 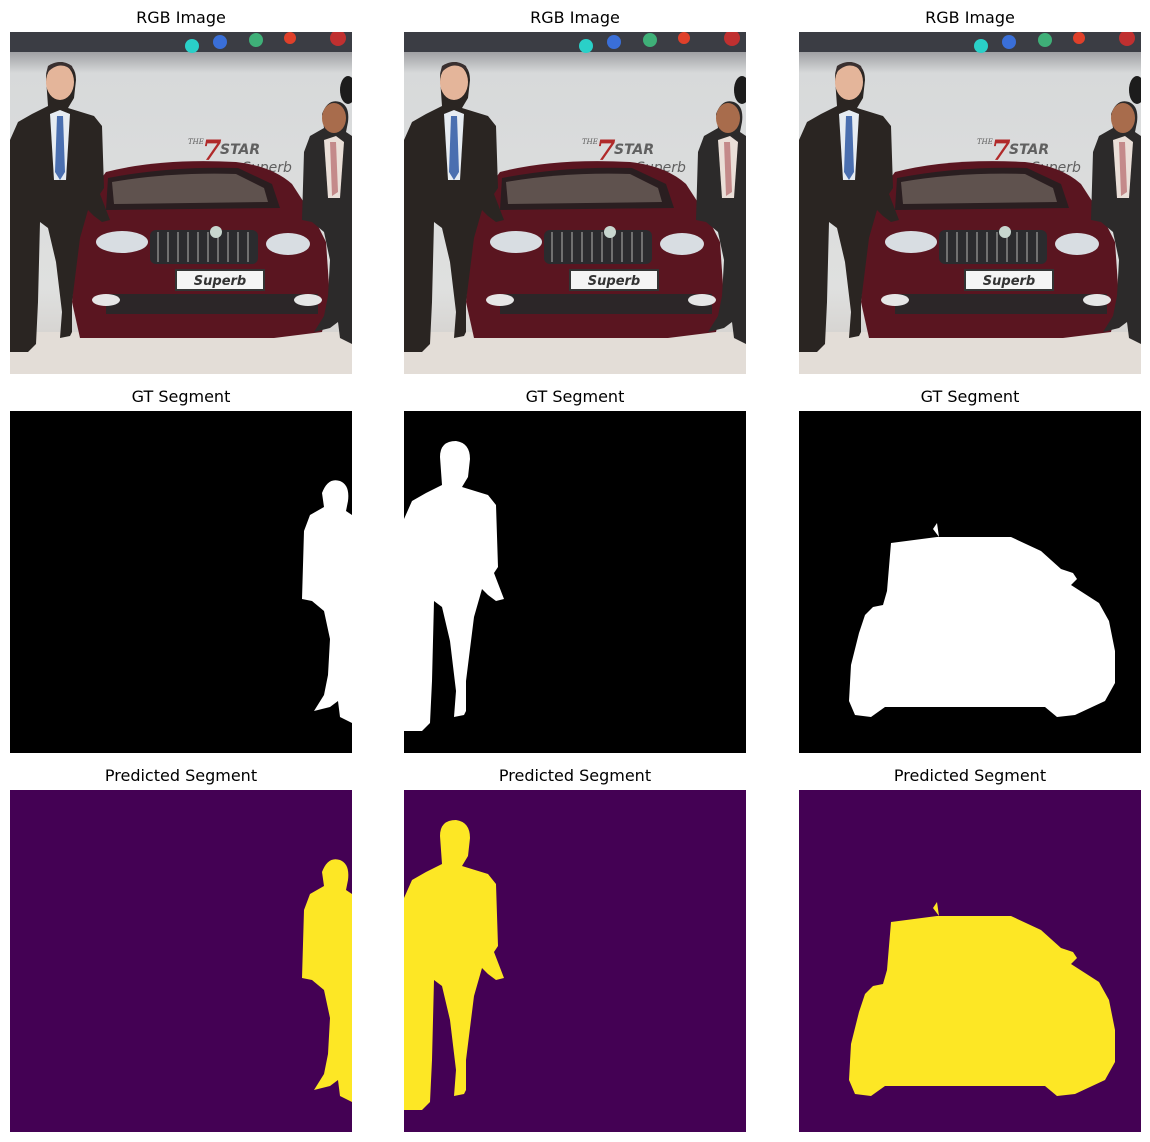 I want to click on predicted-segment-panel-right-person, so click(x=181, y=961).